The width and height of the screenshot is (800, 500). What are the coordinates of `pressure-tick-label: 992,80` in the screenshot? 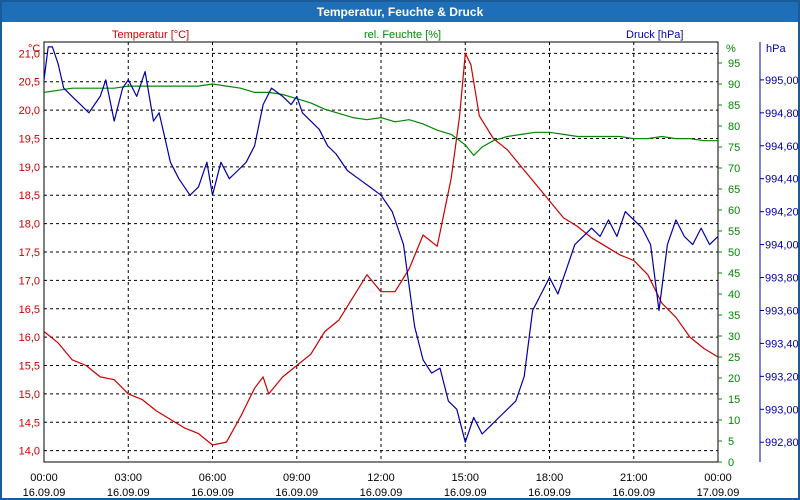 It's located at (781, 443).